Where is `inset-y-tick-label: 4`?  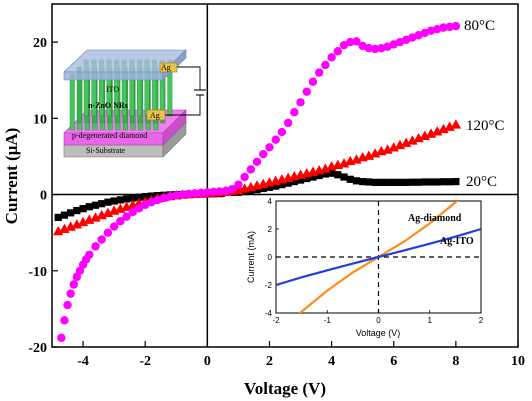
inset-y-tick-label: 4 is located at coordinates (270, 201).